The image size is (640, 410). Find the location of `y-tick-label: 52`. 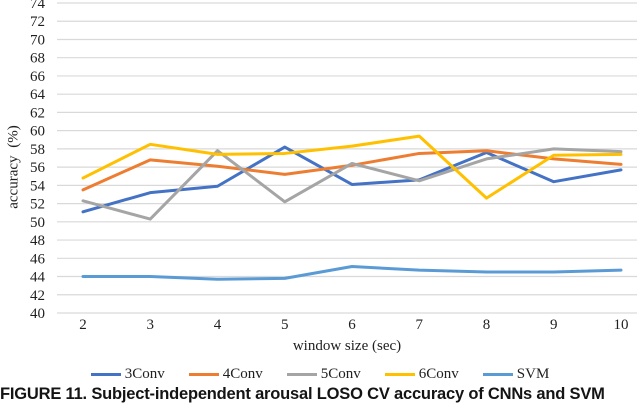

y-tick-label: 52 is located at coordinates (37, 205).